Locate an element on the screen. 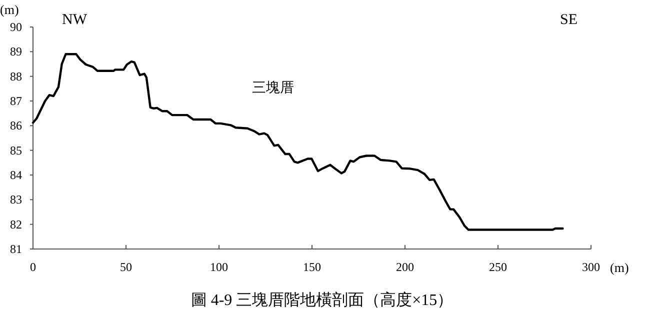 This screenshot has height=314, width=645. x-tick-label: 50 is located at coordinates (126, 267).